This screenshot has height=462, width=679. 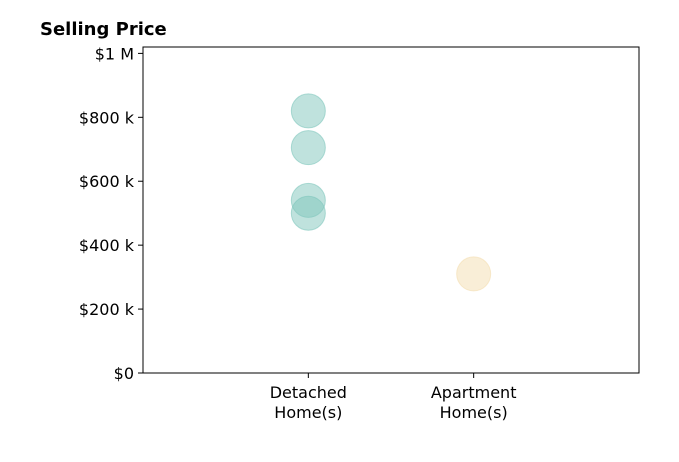 I want to click on y-tick-label: $800 k, so click(x=107, y=117).